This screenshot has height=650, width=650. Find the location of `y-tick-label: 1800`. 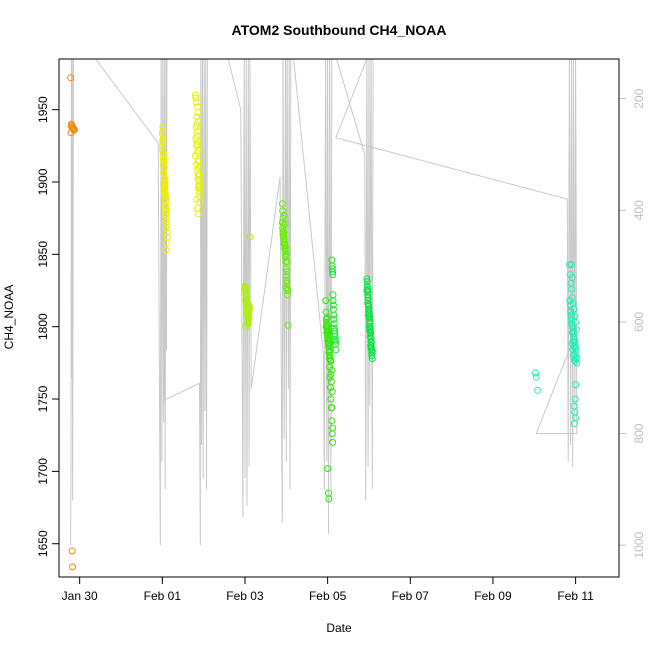

y-tick-label: 1800 is located at coordinates (43, 326).